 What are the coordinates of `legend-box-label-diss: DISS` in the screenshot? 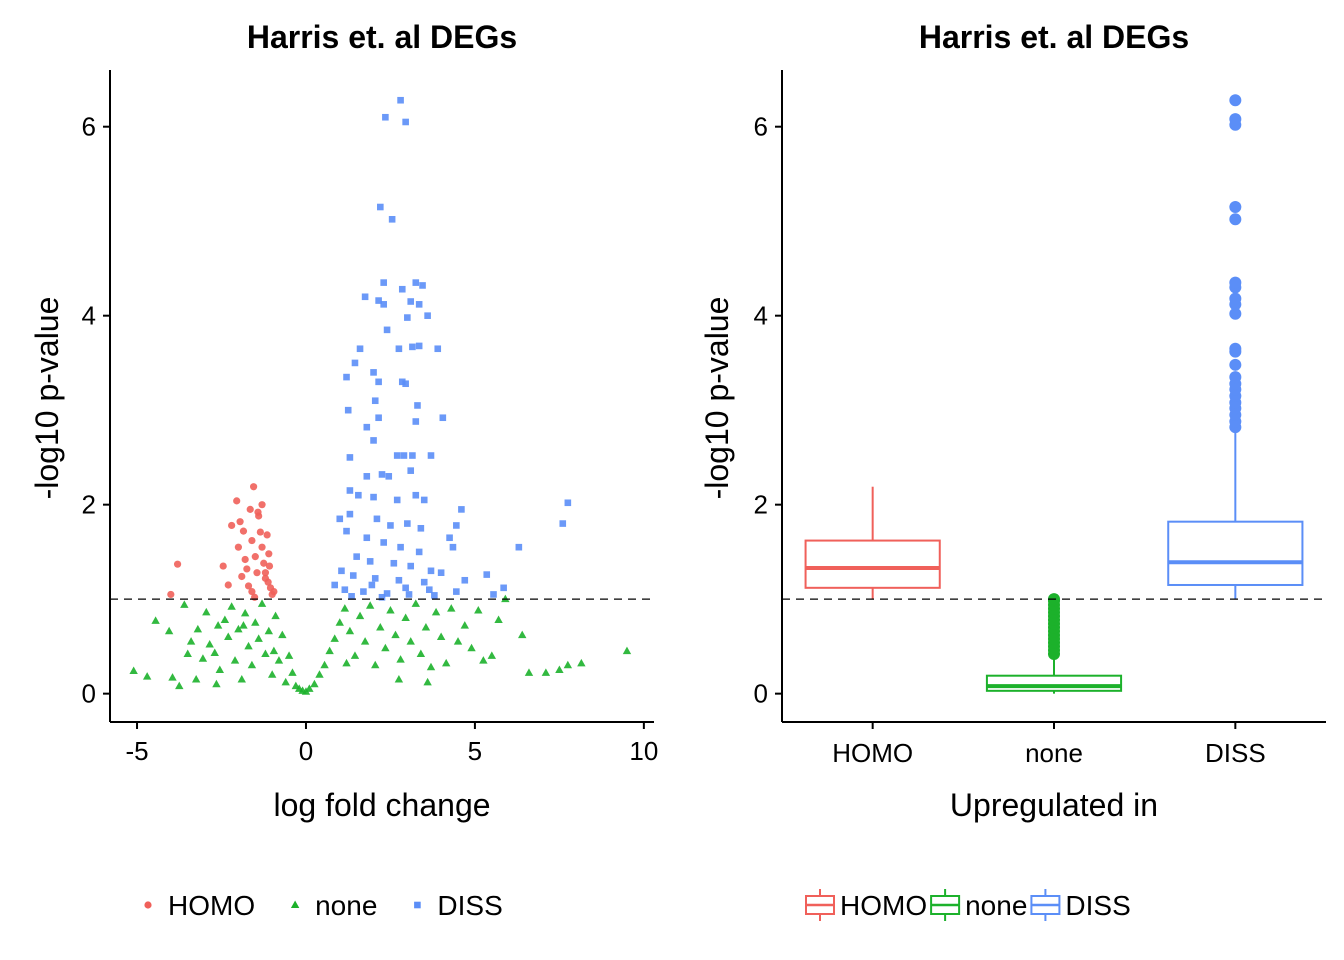 It's located at (1097, 905).